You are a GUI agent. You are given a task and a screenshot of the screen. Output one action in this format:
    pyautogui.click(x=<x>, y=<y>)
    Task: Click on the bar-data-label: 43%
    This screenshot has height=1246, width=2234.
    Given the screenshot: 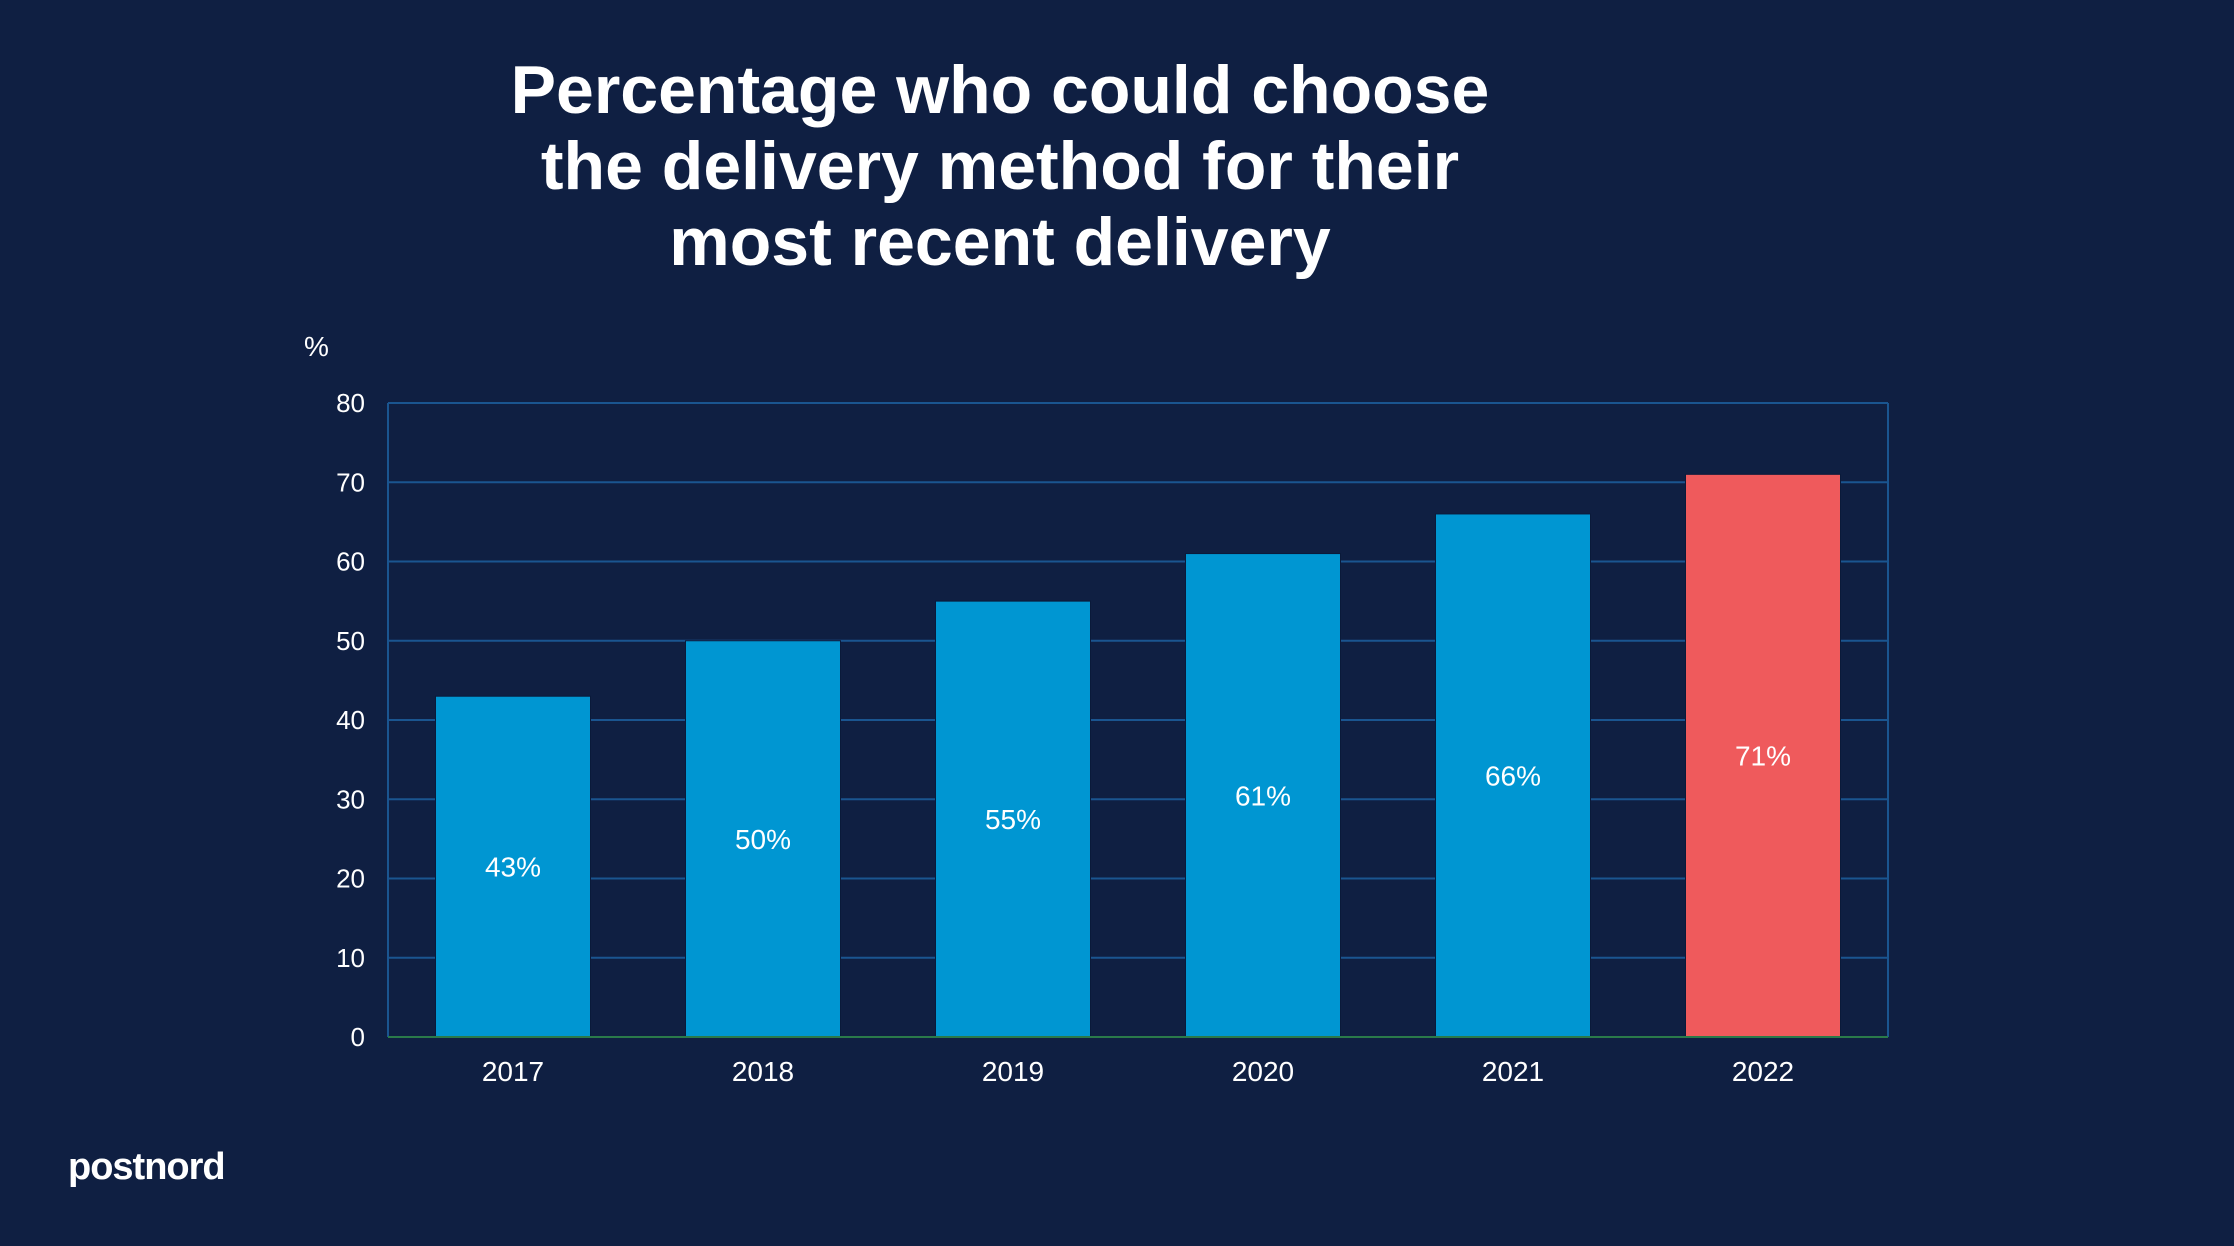 What is the action you would take?
    pyautogui.click(x=513, y=867)
    